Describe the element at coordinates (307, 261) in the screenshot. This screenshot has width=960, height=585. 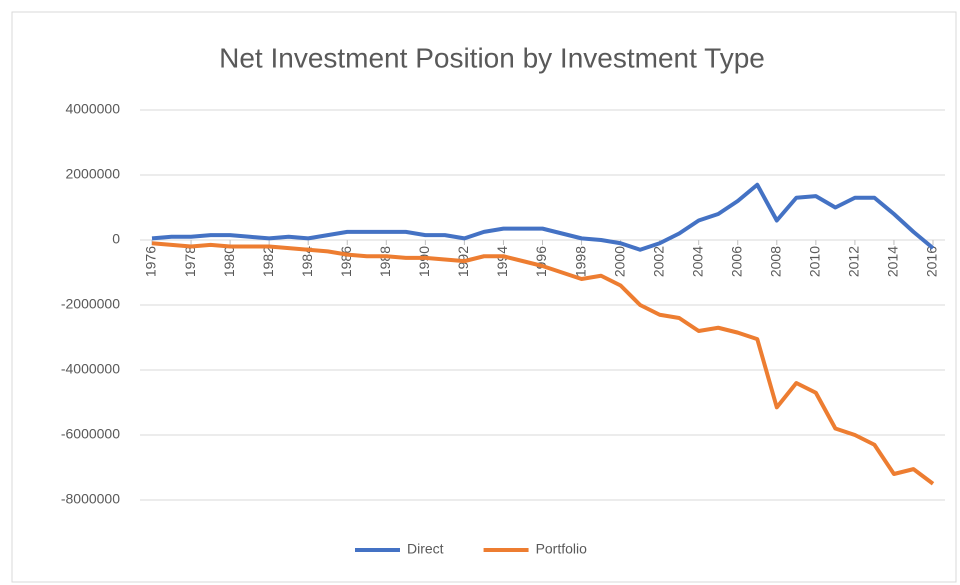
I see `x-tick-label: 1984` at that location.